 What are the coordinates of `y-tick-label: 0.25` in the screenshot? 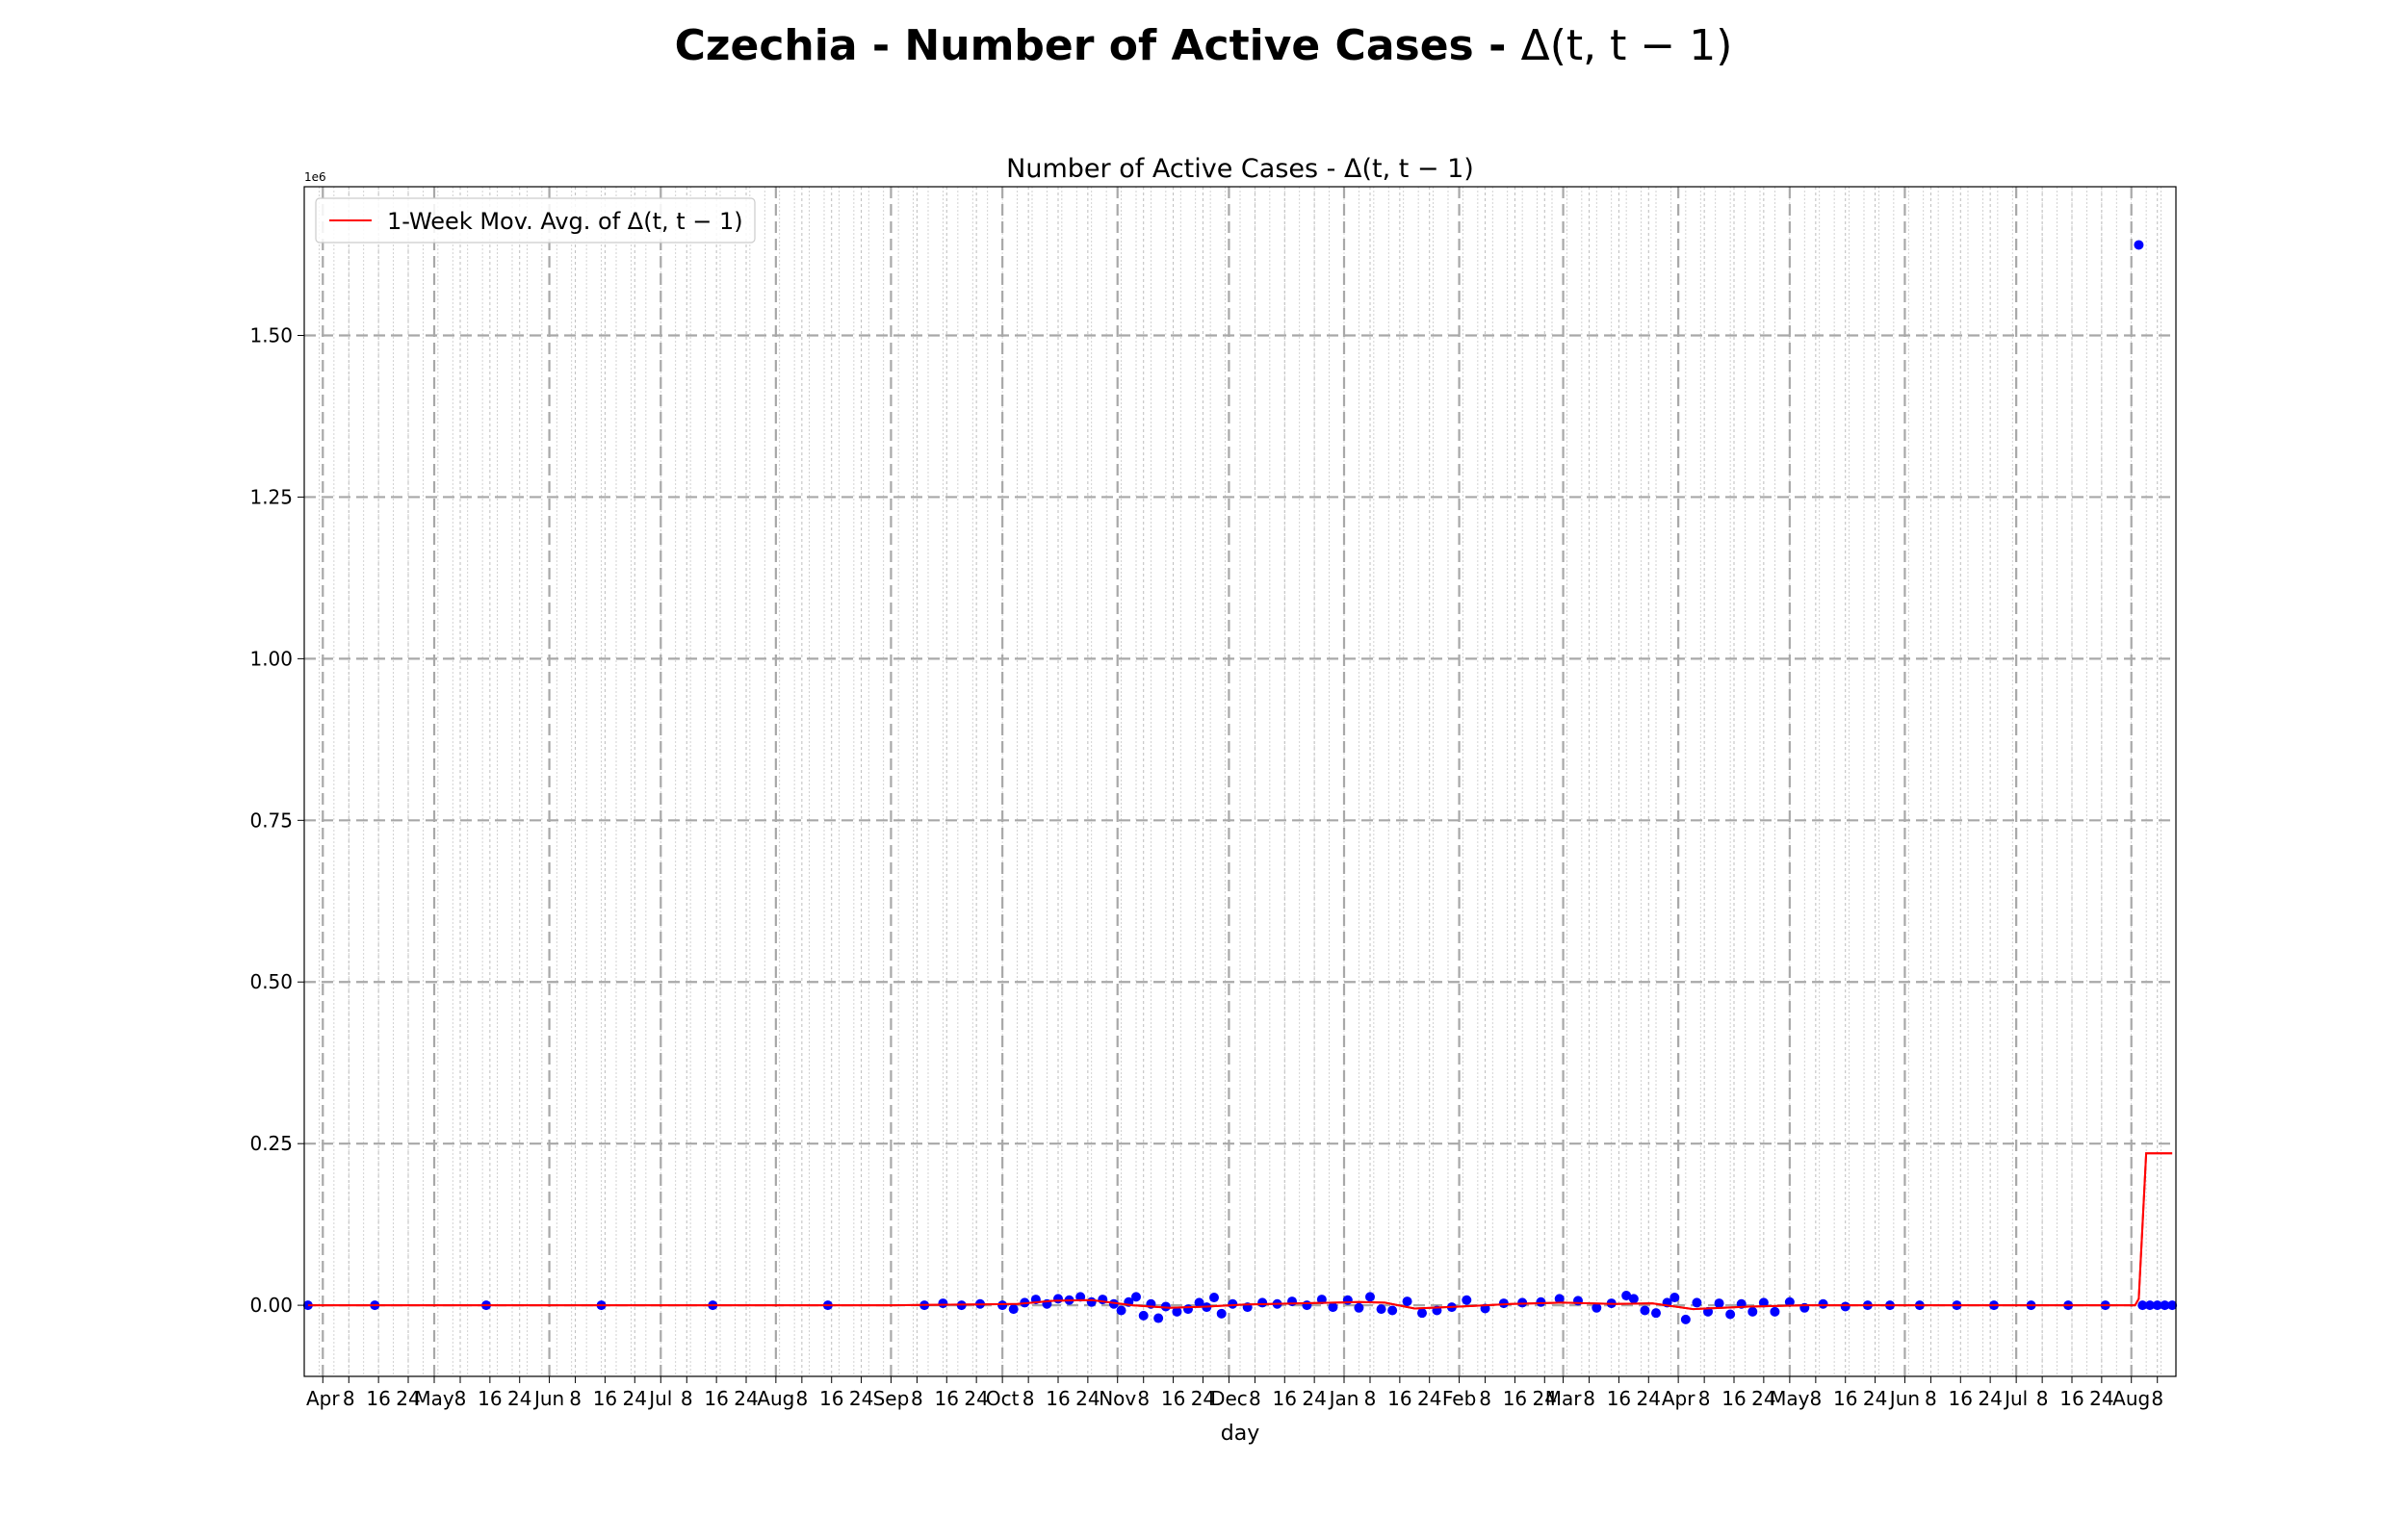 It's located at (271, 1143).